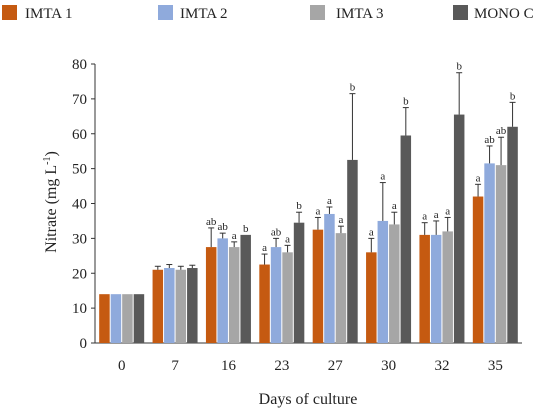 The width and height of the screenshot is (550, 410). Describe the element at coordinates (204, 14) in the screenshot. I see `legend-label-imta2: IMTA 2` at that location.